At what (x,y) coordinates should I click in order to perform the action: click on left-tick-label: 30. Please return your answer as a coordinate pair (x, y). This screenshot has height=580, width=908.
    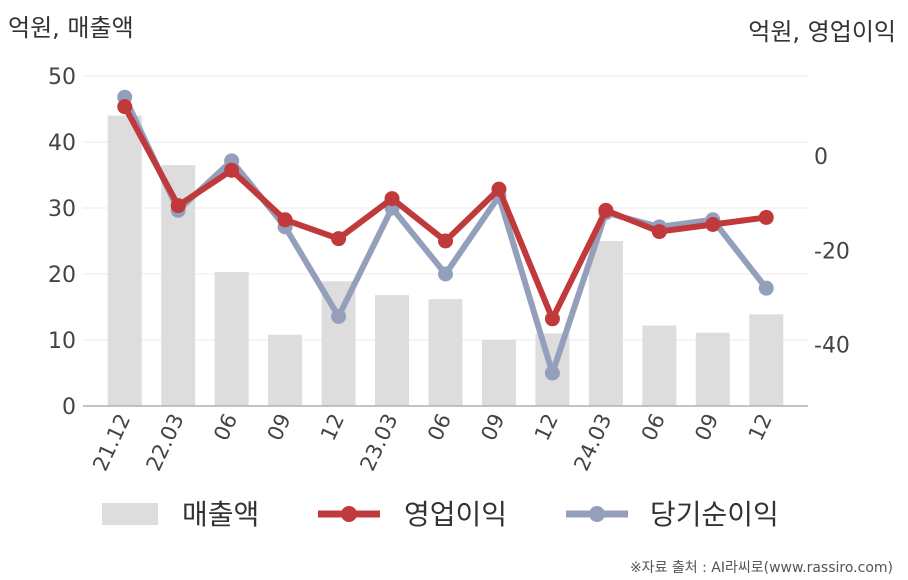
    Looking at the image, I should click on (62, 209).